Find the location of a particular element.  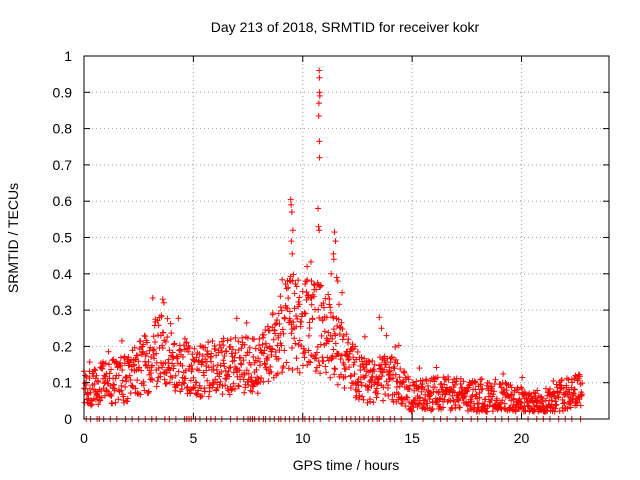

y-tick-label: 0 is located at coordinates (68, 419).